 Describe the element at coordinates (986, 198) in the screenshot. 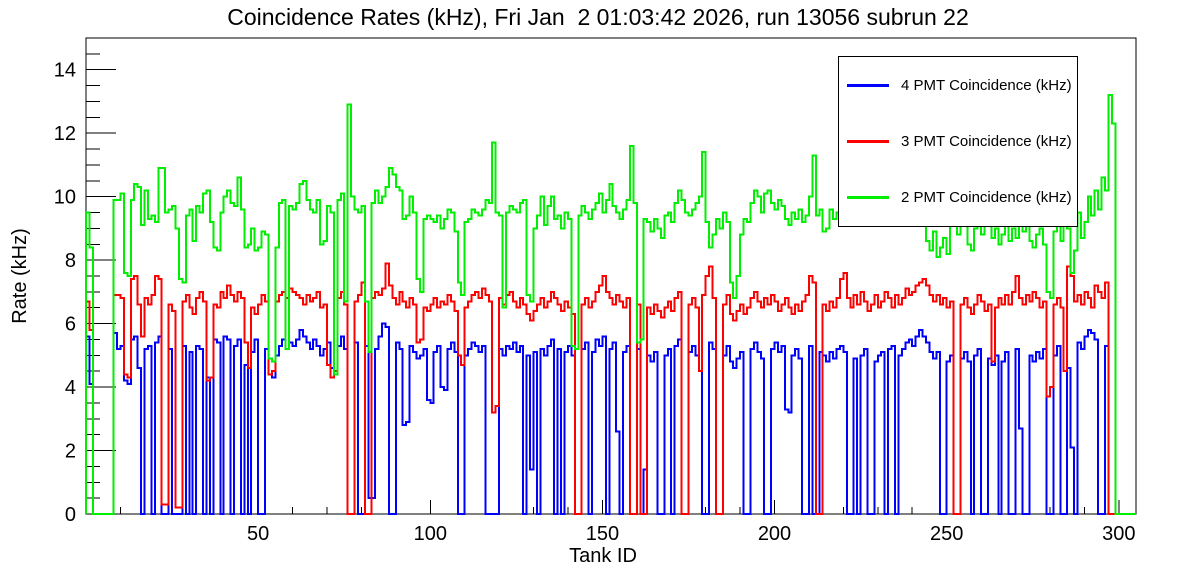

I see `legend-label-2pmt: 2 PMT Coincidence (kHz)` at that location.